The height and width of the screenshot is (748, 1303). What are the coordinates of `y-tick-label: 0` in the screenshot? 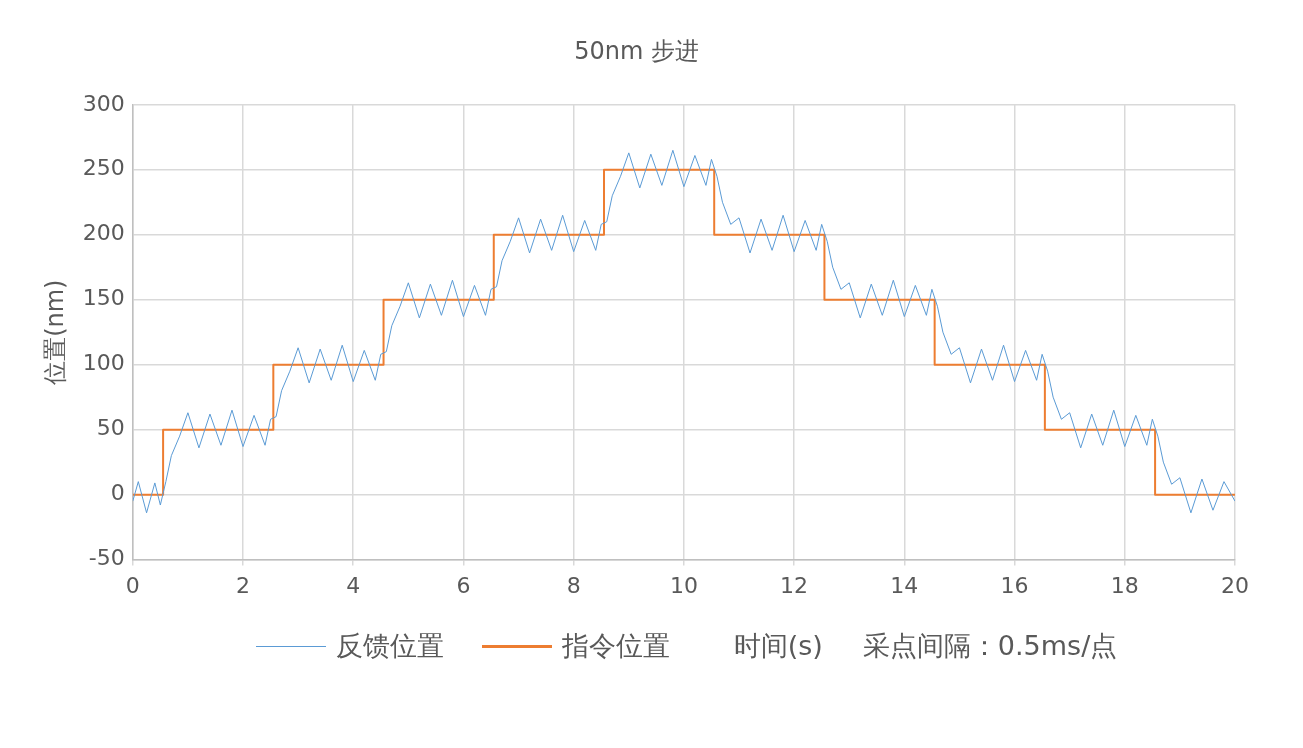 It's located at (117, 493).